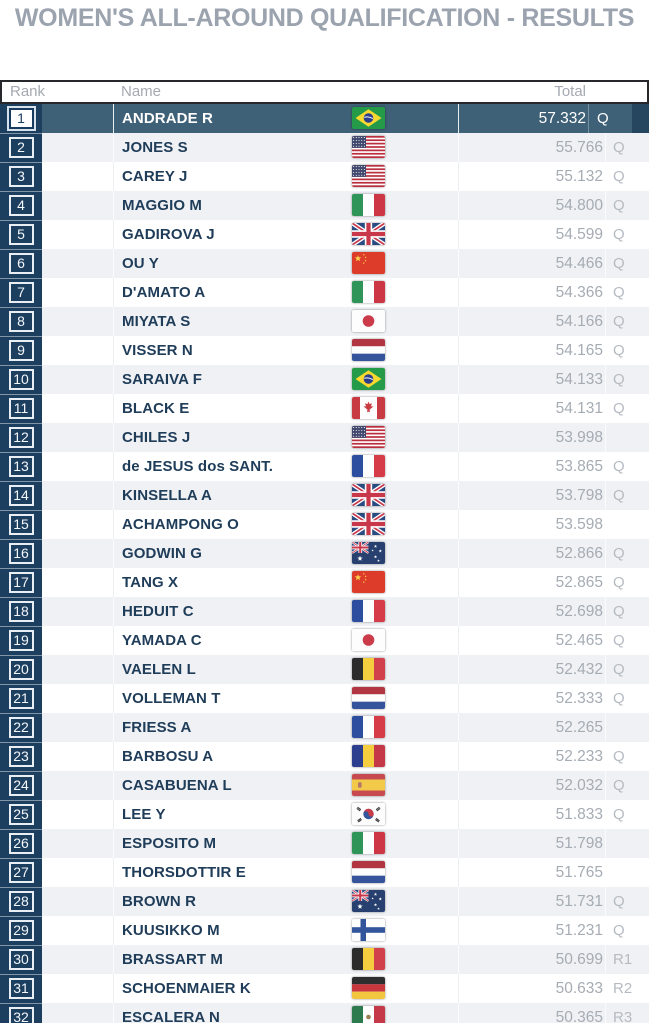  What do you see at coordinates (324, 379) in the screenshot?
I see `table-row-rank-10: 10 SARAIVA F 54.133 Q` at bounding box center [324, 379].